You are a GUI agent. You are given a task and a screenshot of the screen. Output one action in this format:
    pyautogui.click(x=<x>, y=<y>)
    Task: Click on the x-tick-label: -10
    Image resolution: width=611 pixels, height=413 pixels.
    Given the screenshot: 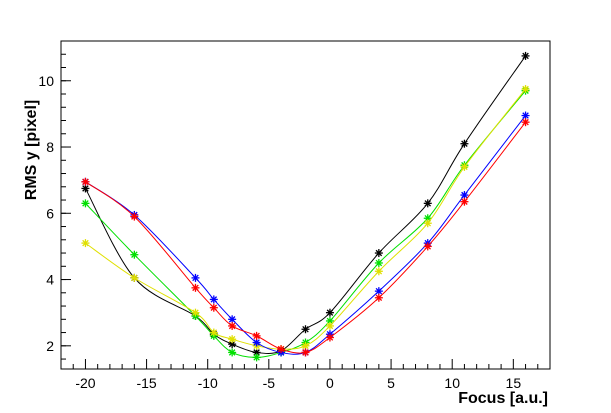 What is the action you would take?
    pyautogui.click(x=208, y=383)
    